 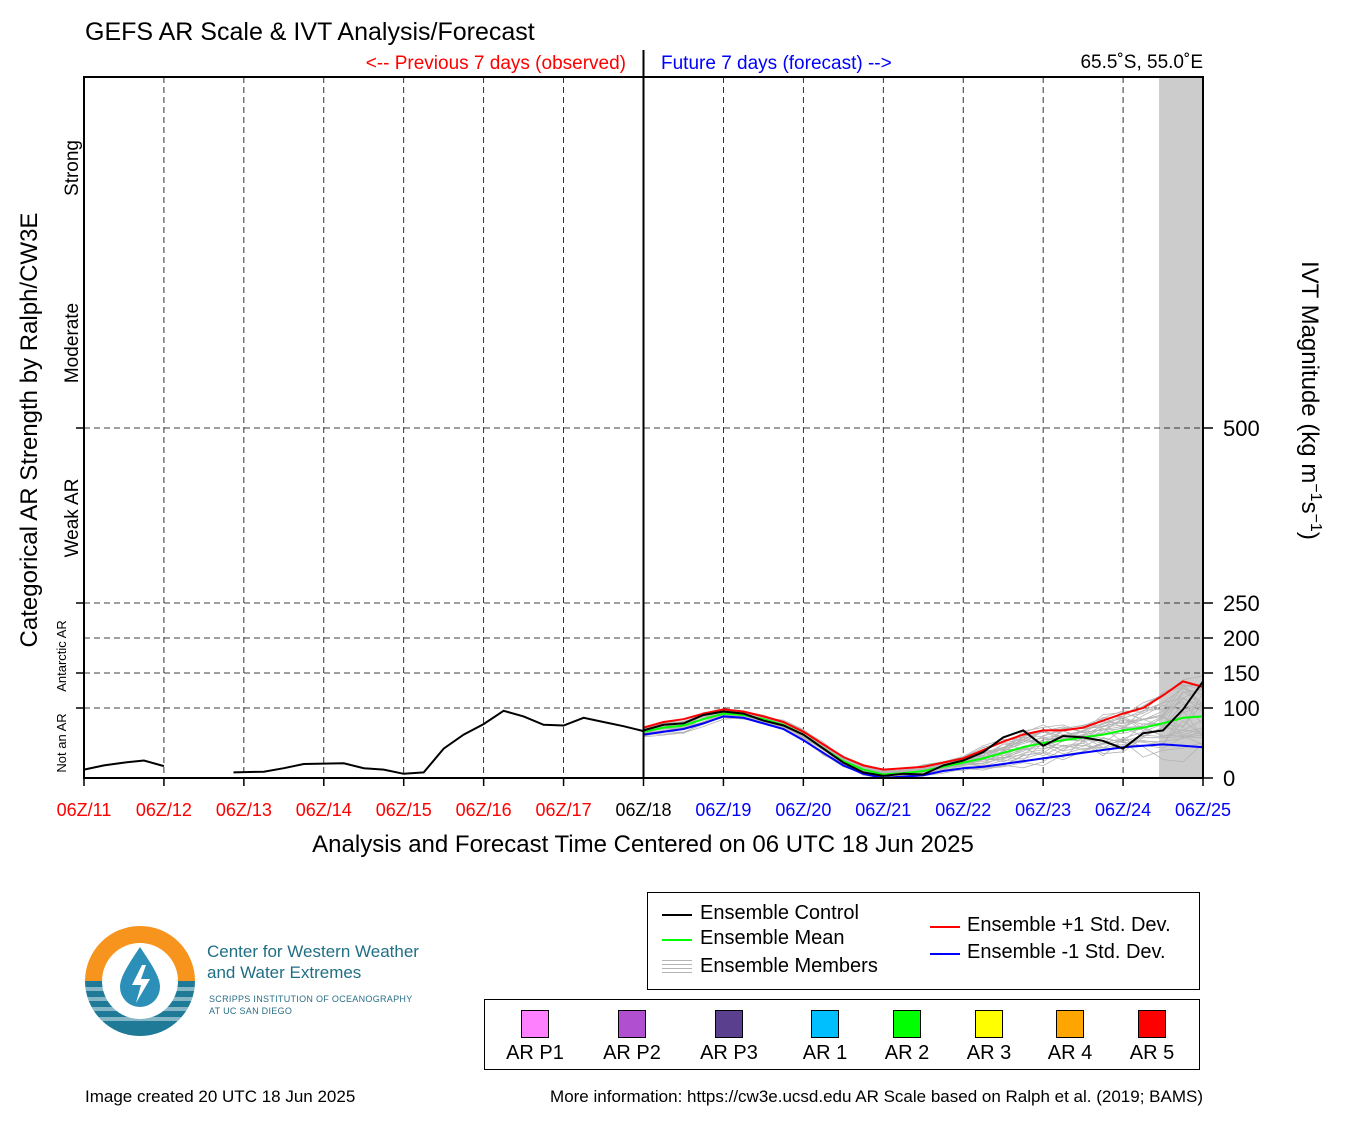 I want to click on category-ar-5: AR 5, so click(x=1152, y=1037).